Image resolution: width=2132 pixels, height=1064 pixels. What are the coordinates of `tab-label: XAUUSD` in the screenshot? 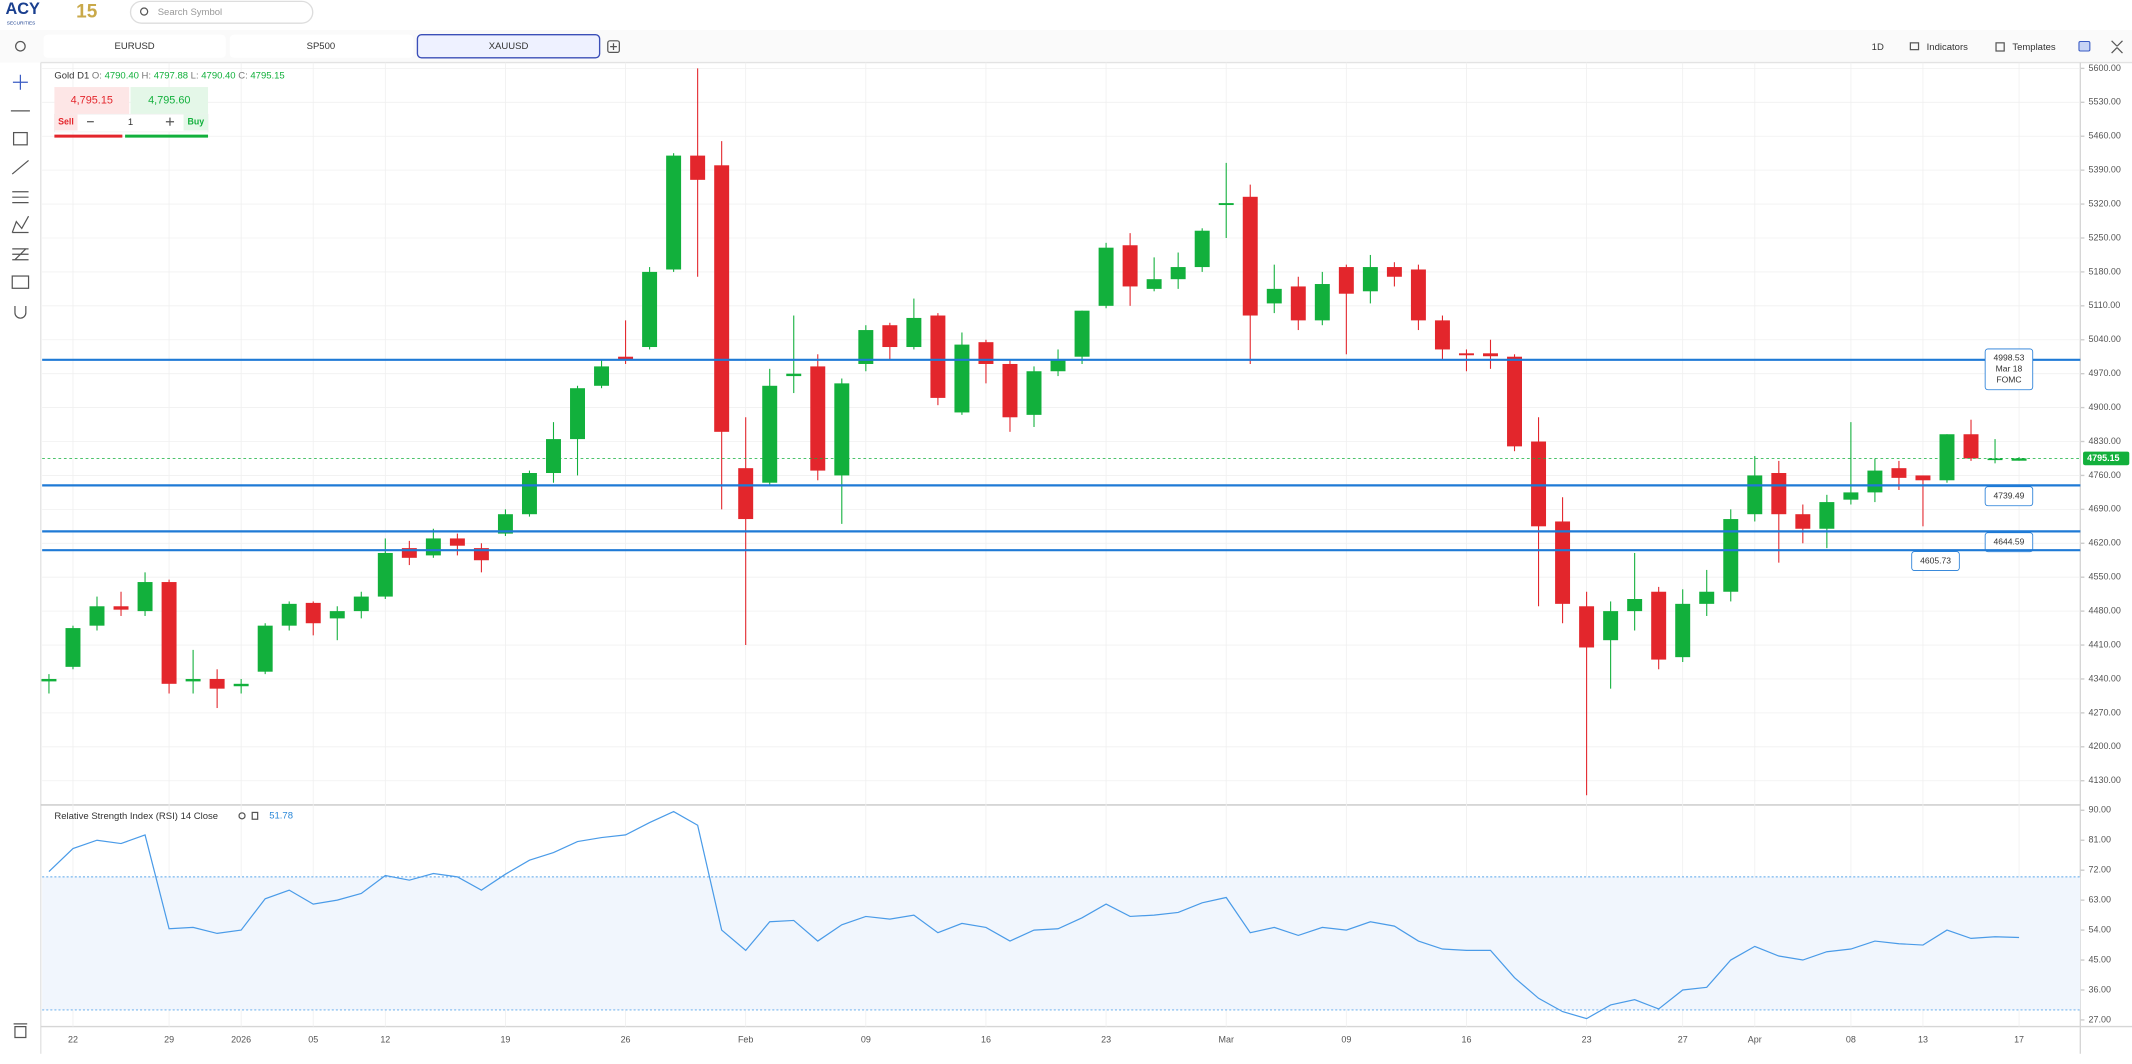 It's located at (509, 46).